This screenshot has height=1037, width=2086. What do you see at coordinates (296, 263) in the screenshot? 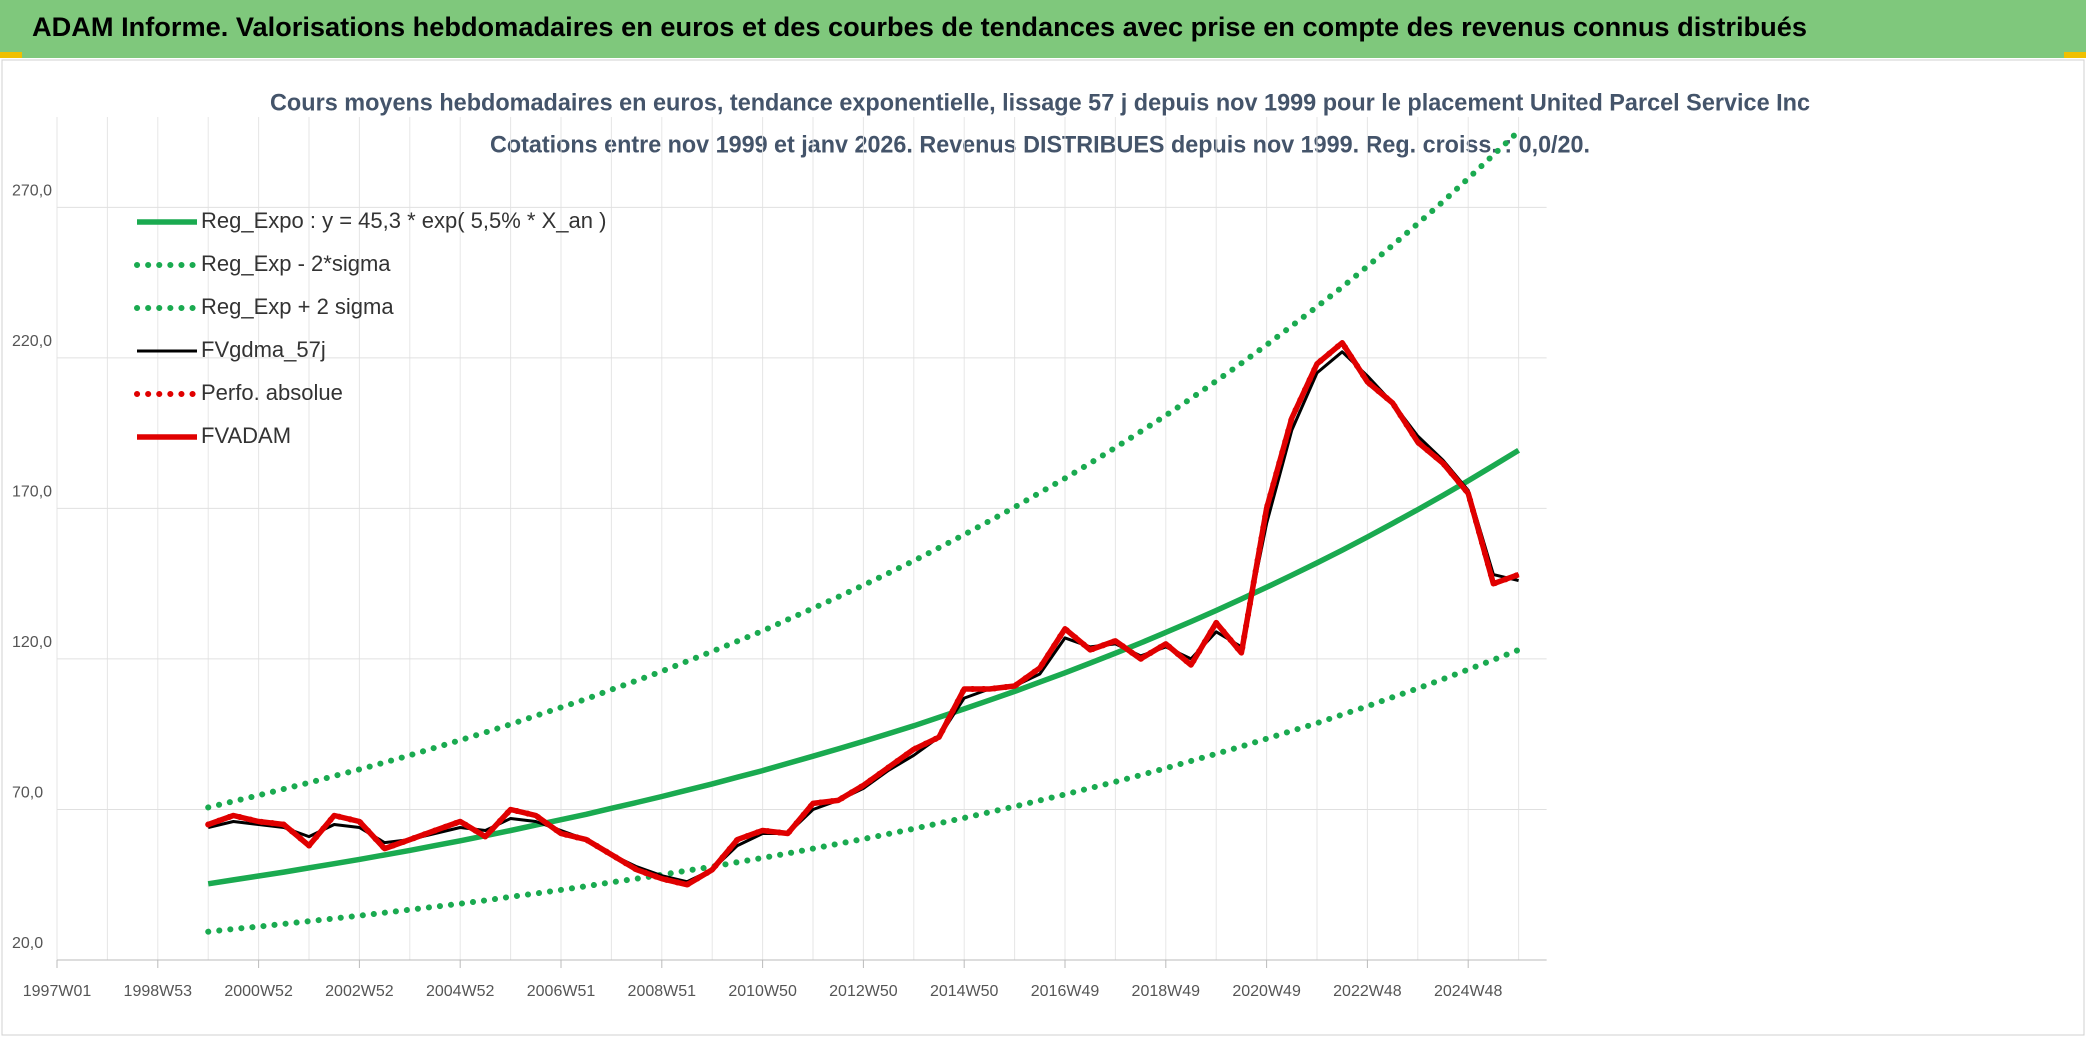
I see `legend-label: Reg_Exp - 2*sigma` at bounding box center [296, 263].